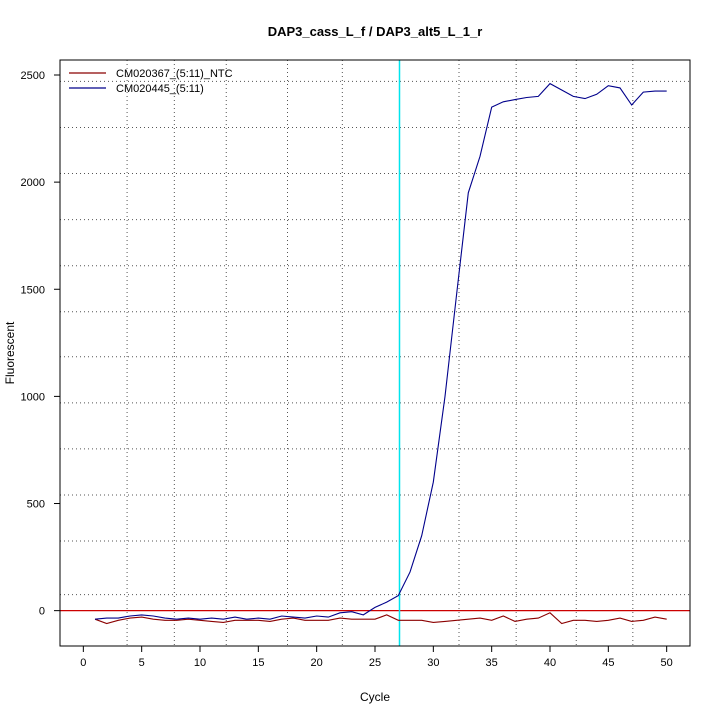 The image size is (720, 725). Describe the element at coordinates (258, 663) in the screenshot. I see `x-tick-label: 15` at that location.